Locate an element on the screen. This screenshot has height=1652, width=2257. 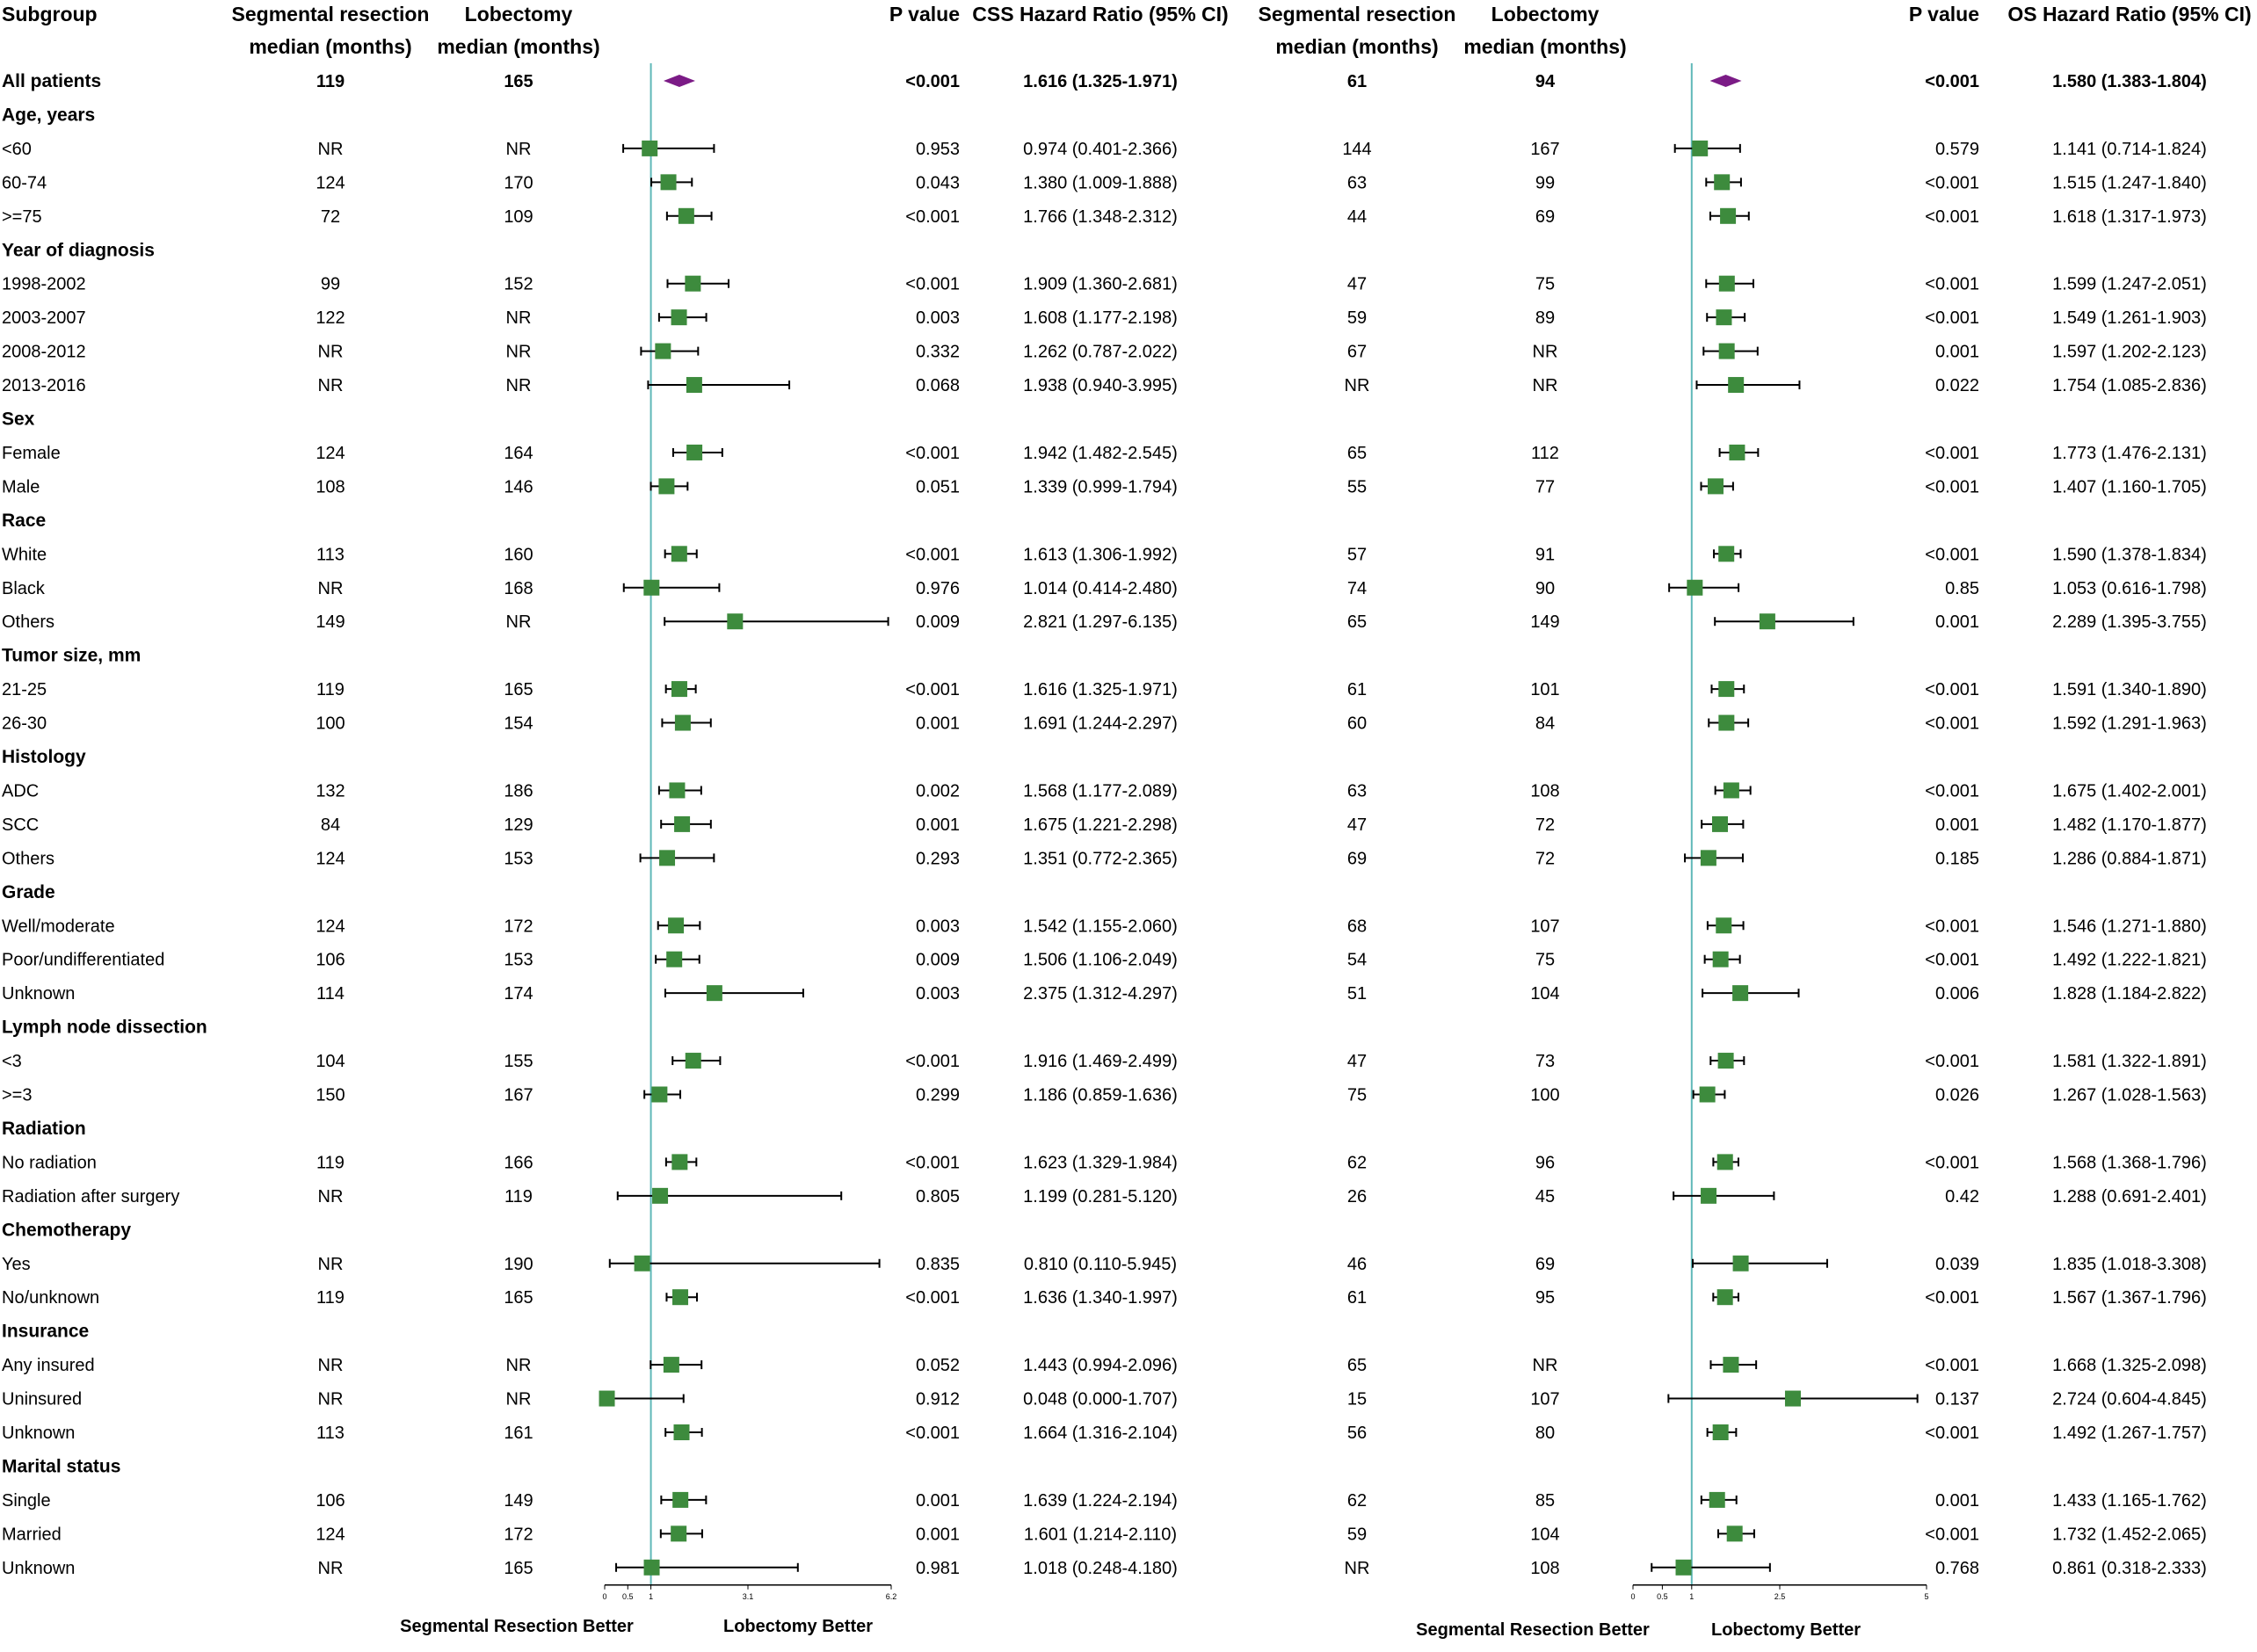
css-pvalue: 0.052 is located at coordinates (938, 1365).